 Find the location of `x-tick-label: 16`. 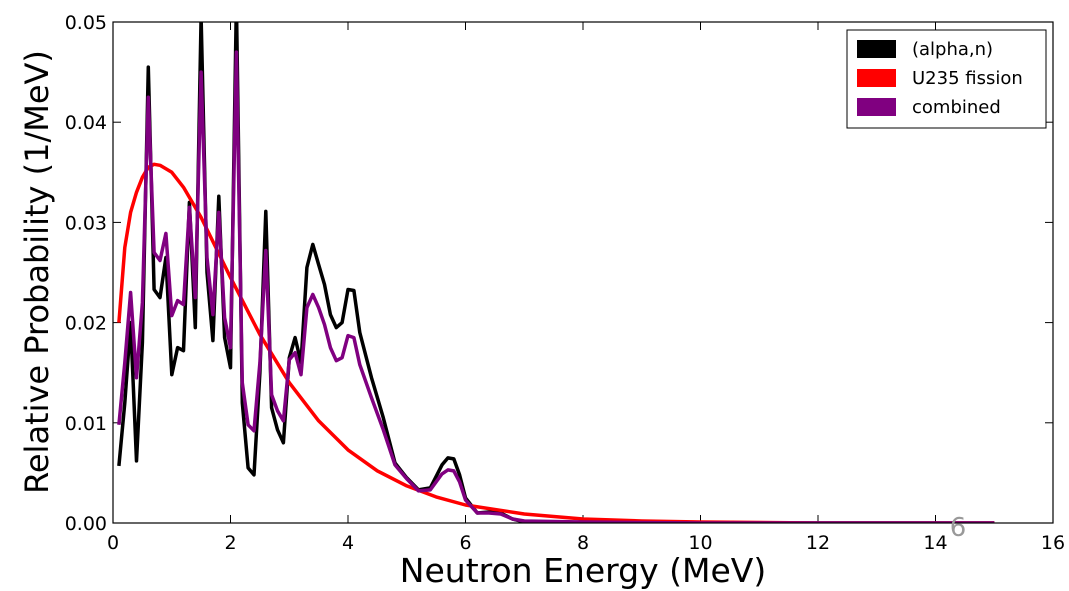

x-tick-label: 16 is located at coordinates (1053, 543).